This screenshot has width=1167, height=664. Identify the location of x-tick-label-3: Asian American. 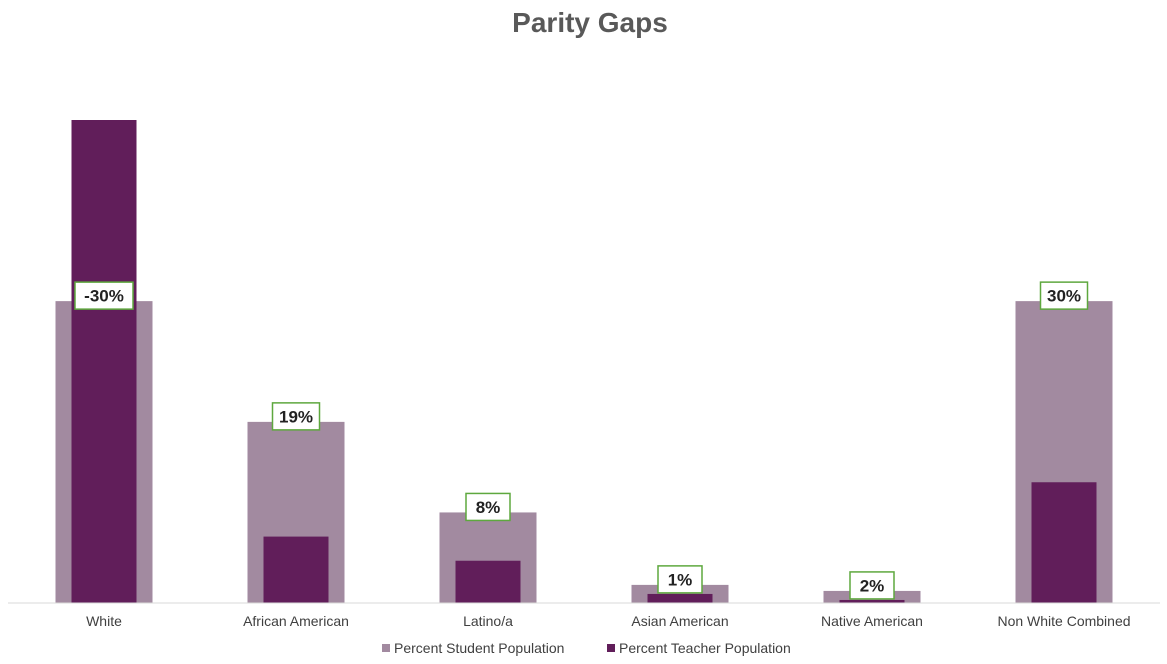
(679, 621).